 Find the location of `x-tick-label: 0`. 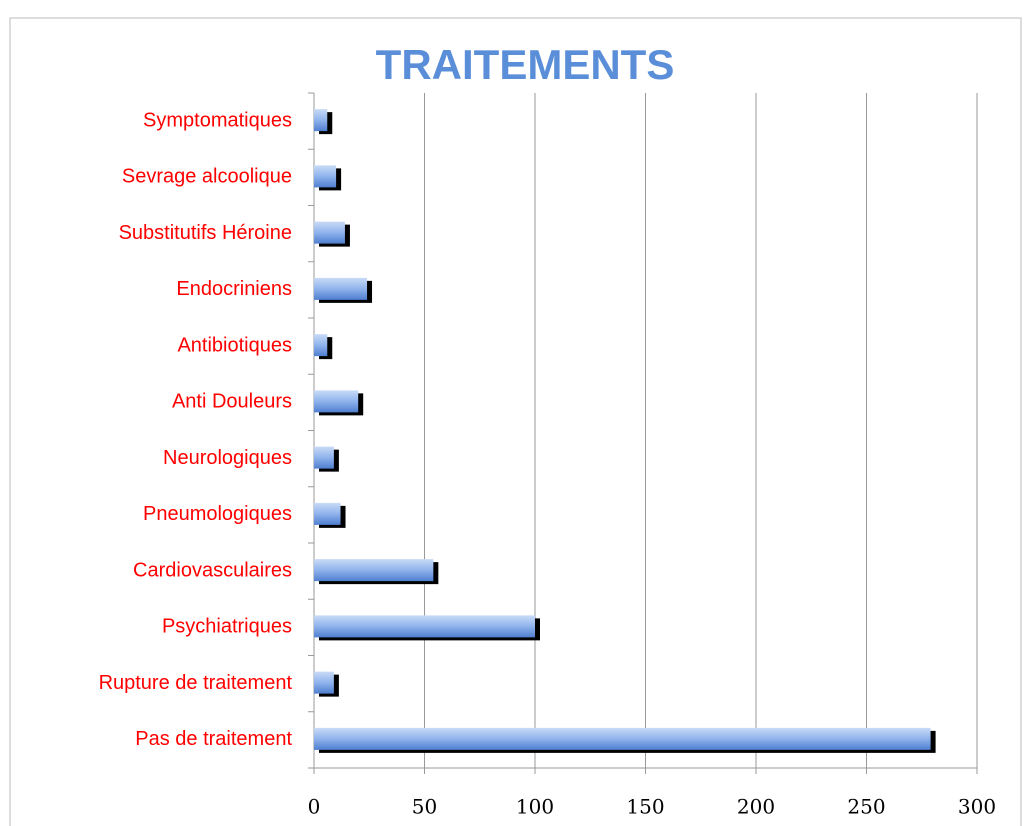

x-tick-label: 0 is located at coordinates (314, 807).